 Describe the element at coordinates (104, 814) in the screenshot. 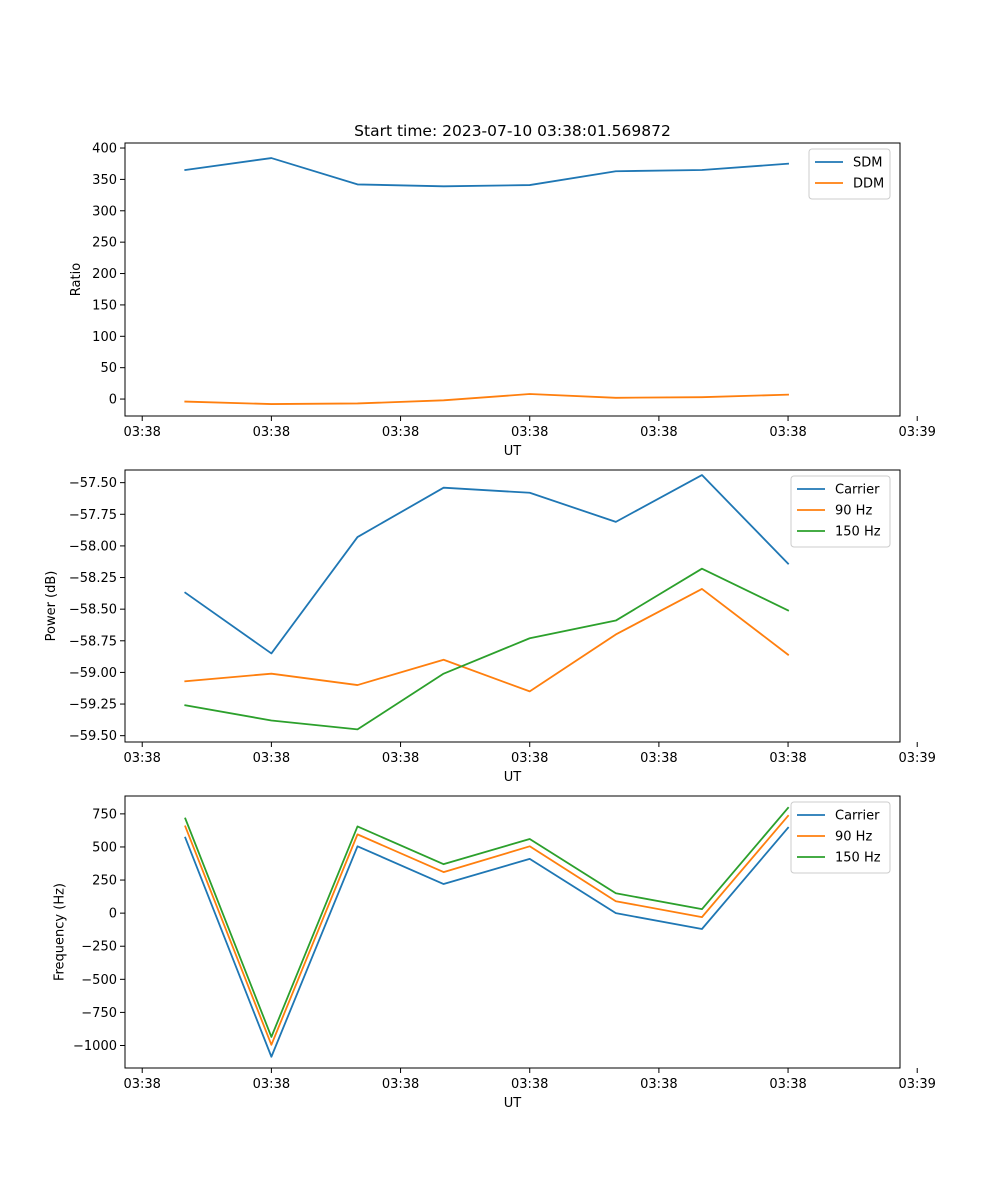

I see `y-tick-label: 750` at that location.